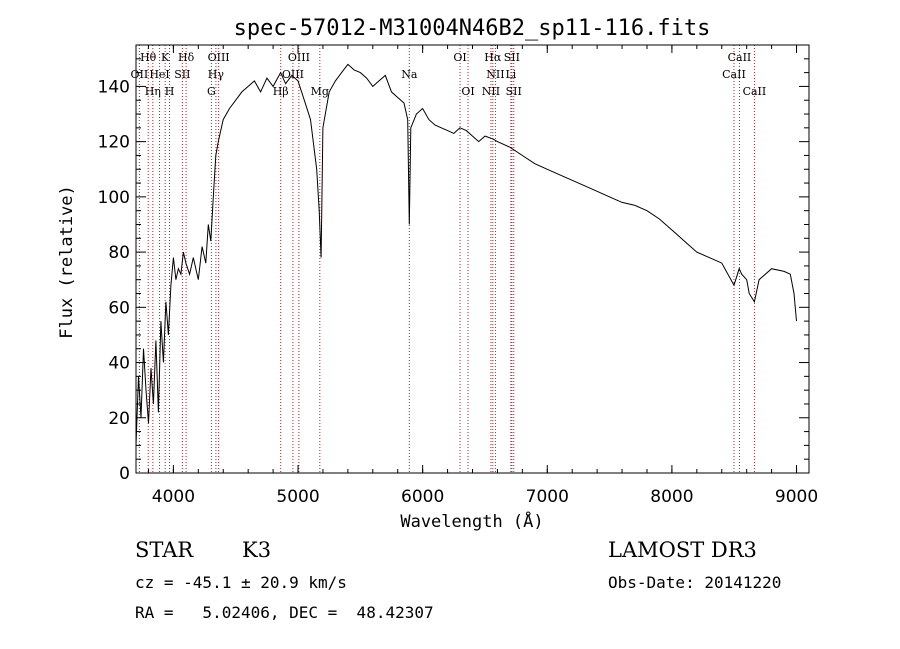 The width and height of the screenshot is (900, 649). What do you see at coordinates (216, 74) in the screenshot?
I see `line-label: Hγ` at bounding box center [216, 74].